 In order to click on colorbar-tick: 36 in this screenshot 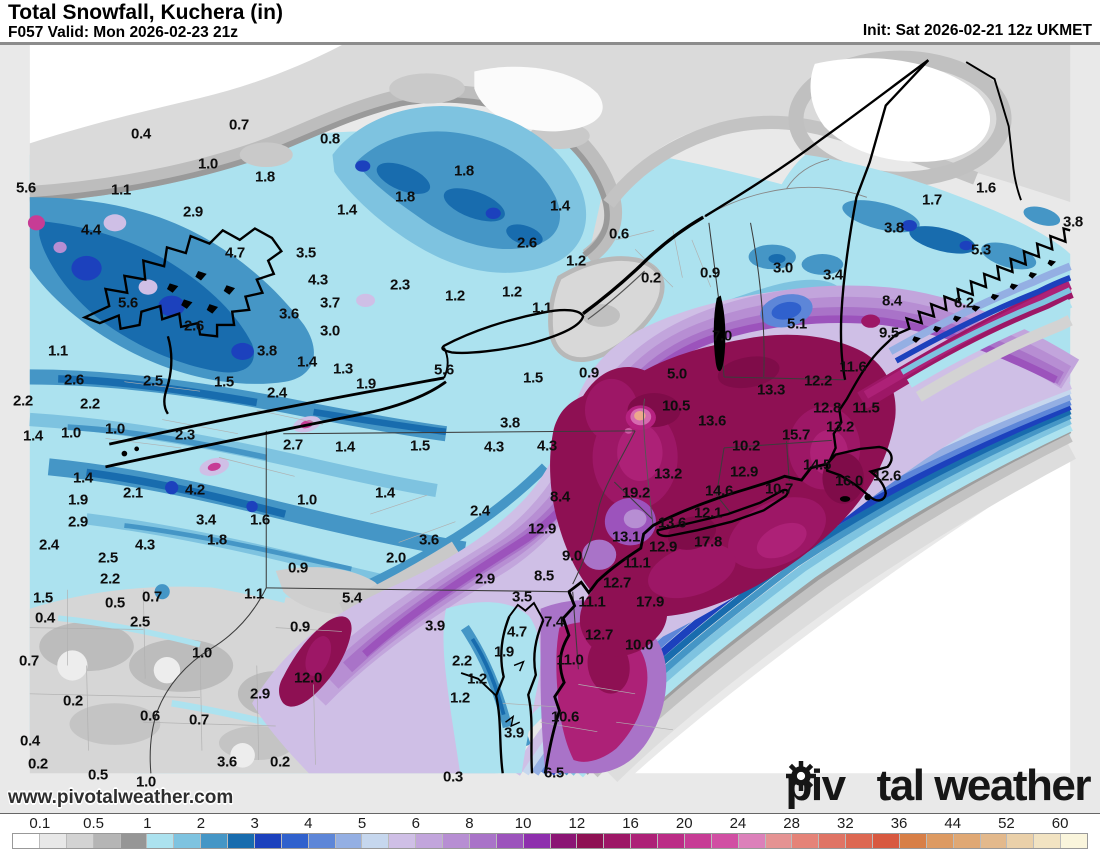, I will do `click(899, 823)`.